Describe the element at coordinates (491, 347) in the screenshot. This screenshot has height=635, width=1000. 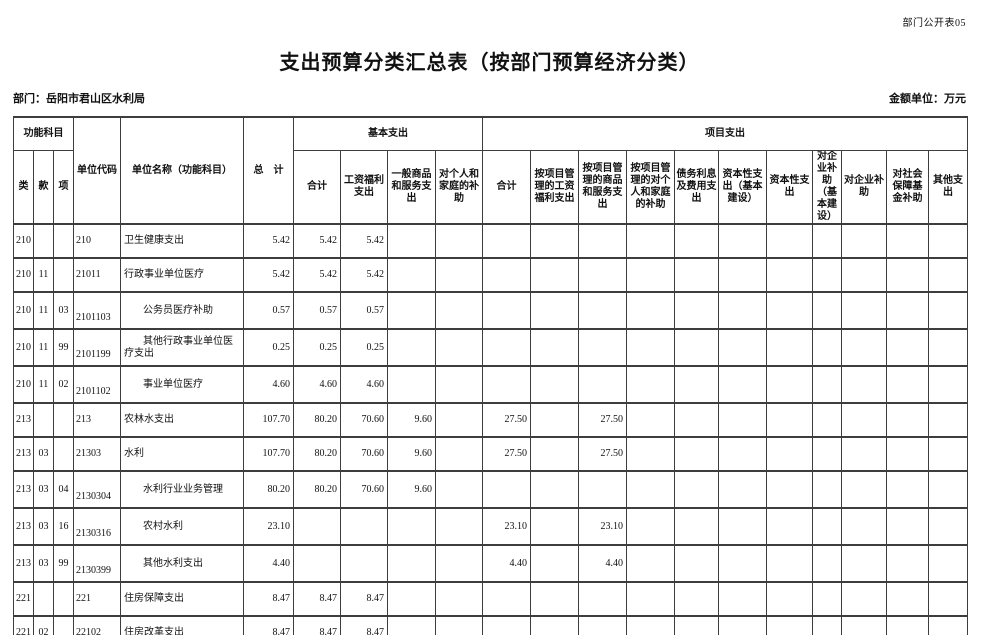
I see `table-row: 210 11 99 2101199 其他行政事业单位医疗支出 0.25 0.25 0.25` at that location.